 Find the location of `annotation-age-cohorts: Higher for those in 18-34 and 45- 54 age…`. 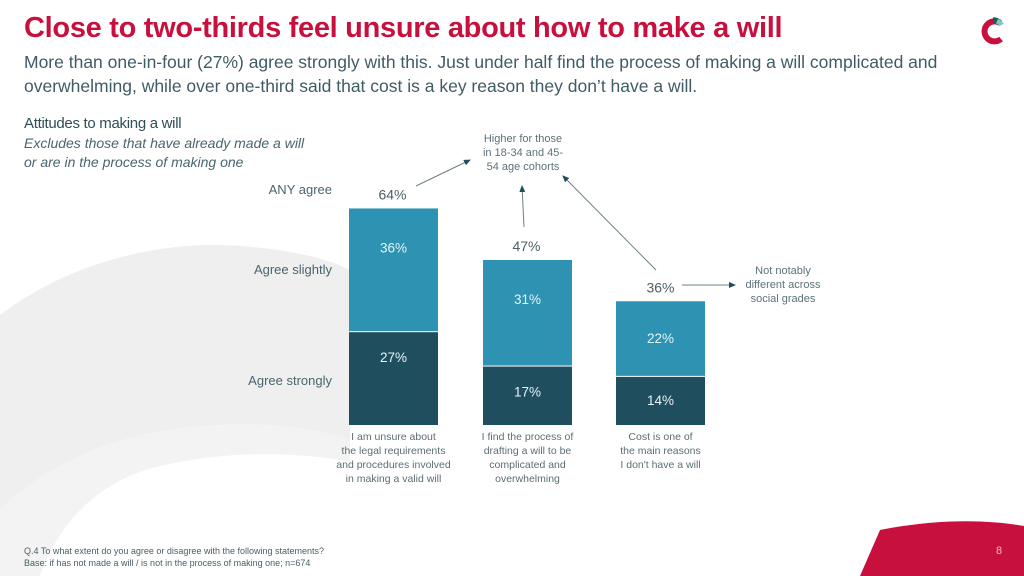

annotation-age-cohorts: Higher for those in 18-34 and 45- 54 age… is located at coordinates (523, 153).